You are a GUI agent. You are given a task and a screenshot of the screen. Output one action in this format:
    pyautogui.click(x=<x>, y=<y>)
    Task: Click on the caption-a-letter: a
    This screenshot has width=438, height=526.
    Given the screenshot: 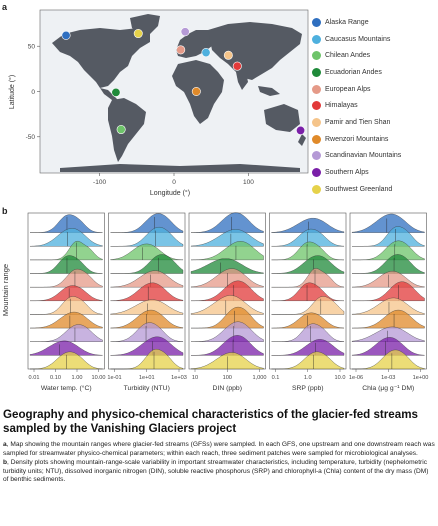 What is the action you would take?
    pyautogui.click(x=5, y=444)
    